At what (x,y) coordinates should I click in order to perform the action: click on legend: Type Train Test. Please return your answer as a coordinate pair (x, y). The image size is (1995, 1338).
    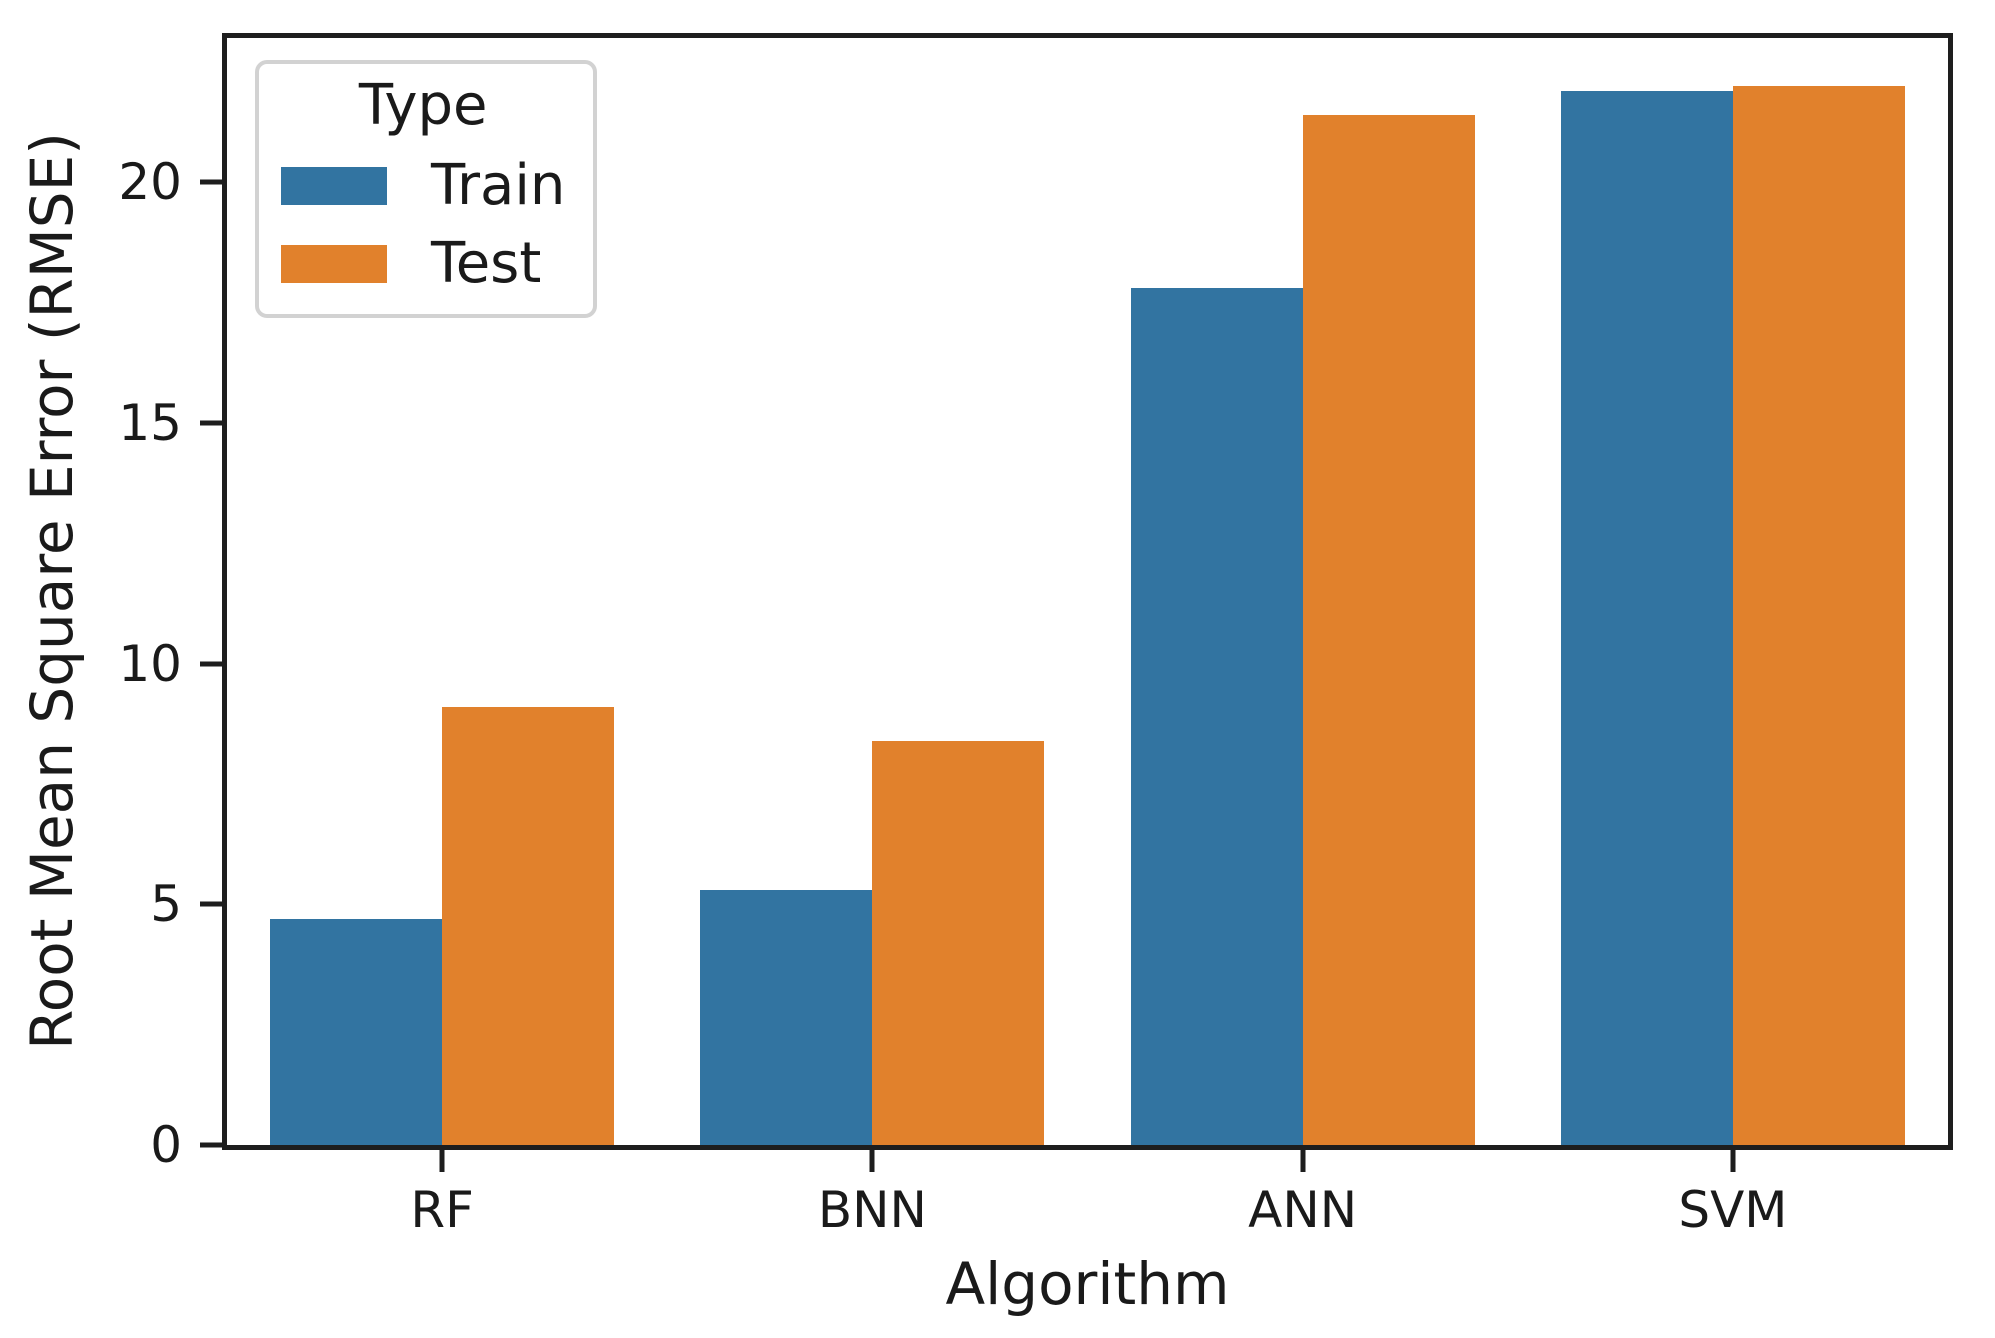
    Looking at the image, I should click on (426, 189).